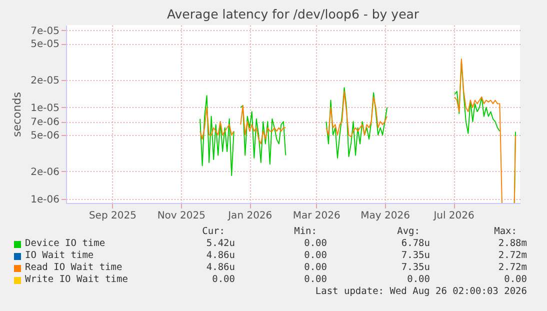 The width and height of the screenshot is (547, 311). I want to click on text: Last update: Wed Aug 26 02:00:03 2026, so click(421, 291).